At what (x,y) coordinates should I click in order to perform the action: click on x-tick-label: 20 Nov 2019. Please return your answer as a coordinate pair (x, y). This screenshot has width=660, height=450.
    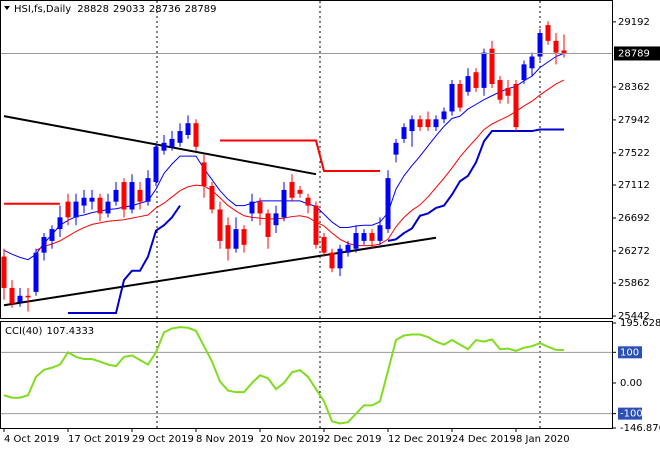
    Looking at the image, I should click on (292, 439).